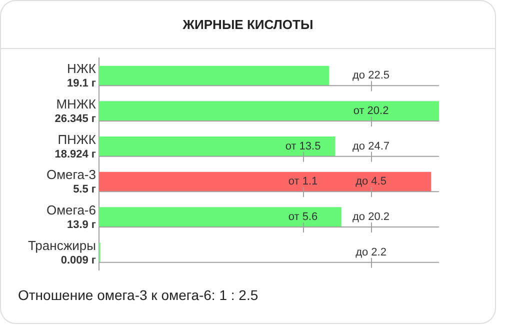  What do you see at coordinates (371, 252) in the screenshot?
I see `annotation: до 2.2` at bounding box center [371, 252].